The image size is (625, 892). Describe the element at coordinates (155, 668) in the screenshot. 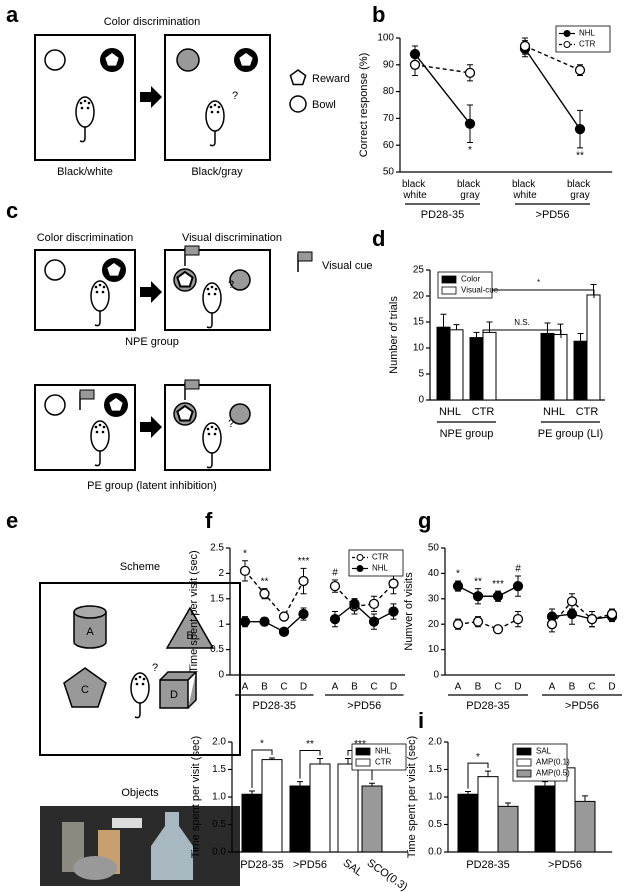

I see `question-mark: ?` at that location.